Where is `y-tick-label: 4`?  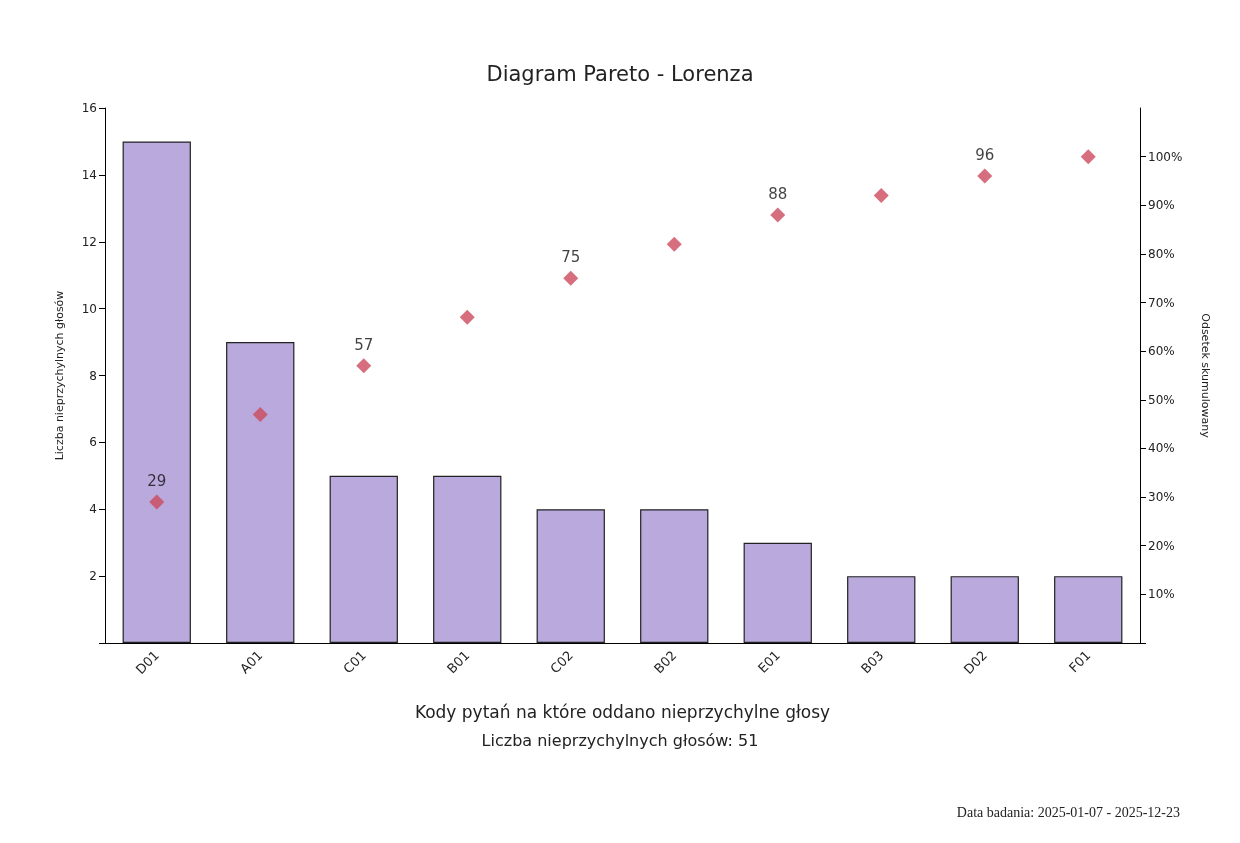
y-tick-label: 4 is located at coordinates (93, 509).